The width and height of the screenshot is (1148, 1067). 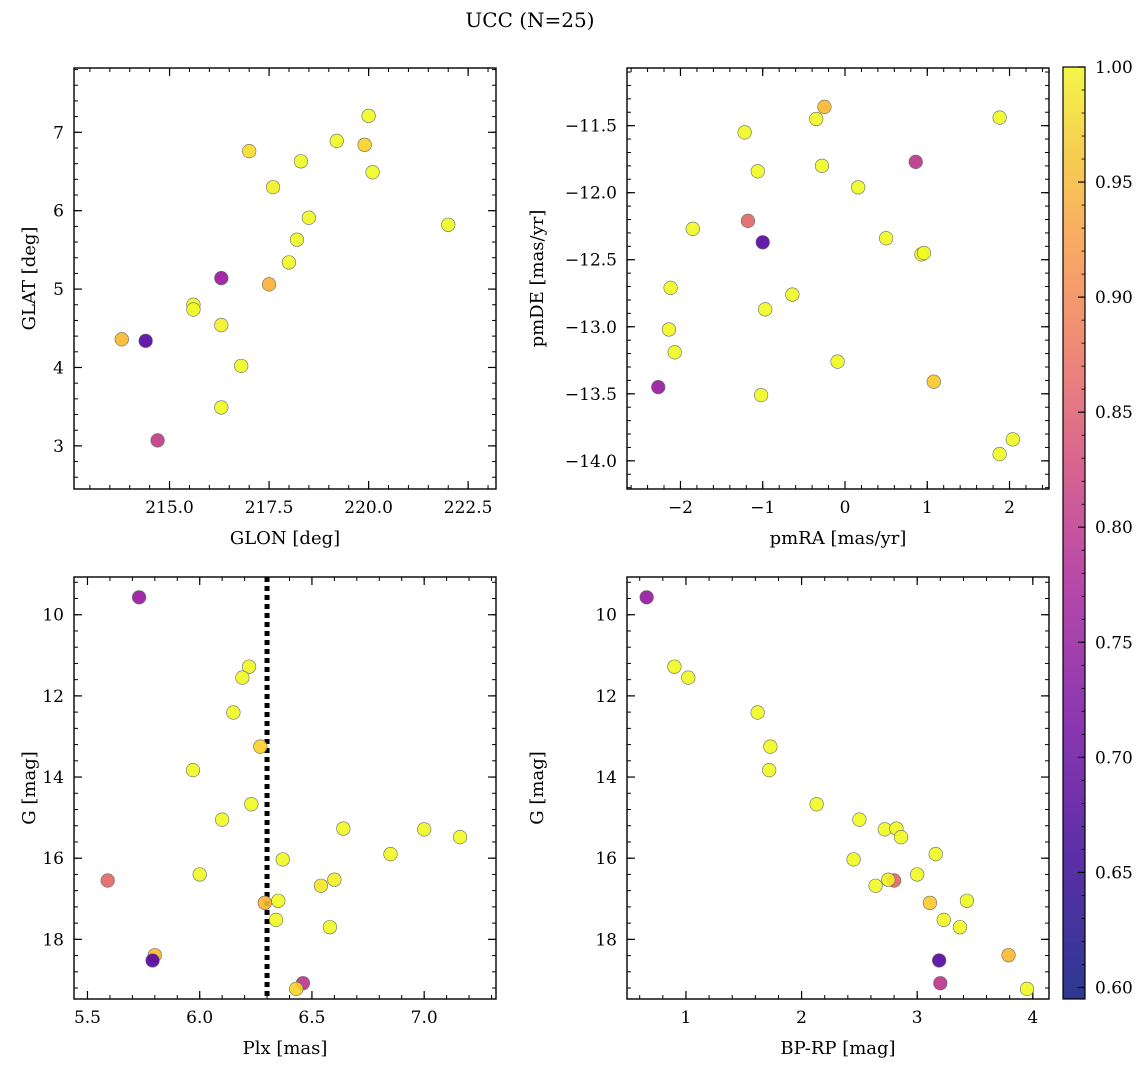 What do you see at coordinates (1032, 1018) in the screenshot?
I see `x-tick-label: 4` at bounding box center [1032, 1018].